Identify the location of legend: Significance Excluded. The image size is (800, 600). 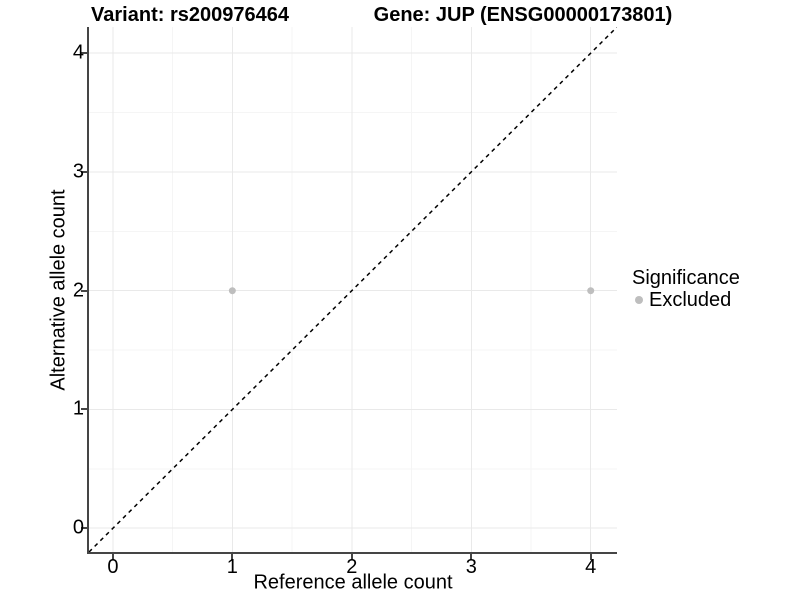
(686, 289).